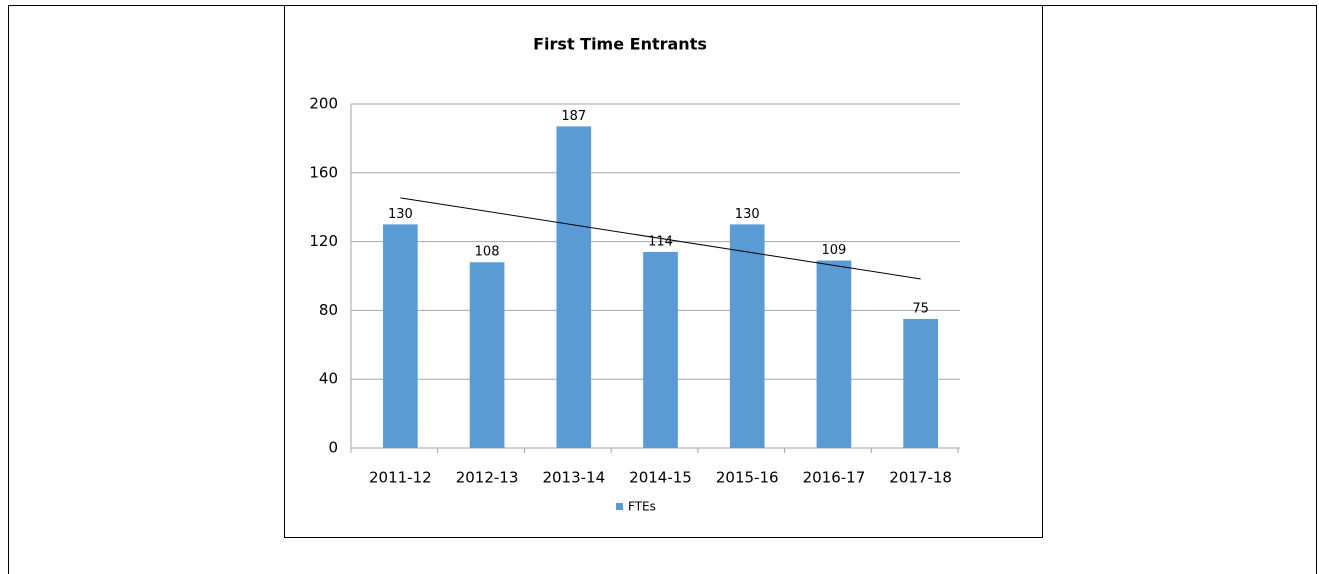  Describe the element at coordinates (328, 379) in the screenshot. I see `y-tick-label: 40` at that location.